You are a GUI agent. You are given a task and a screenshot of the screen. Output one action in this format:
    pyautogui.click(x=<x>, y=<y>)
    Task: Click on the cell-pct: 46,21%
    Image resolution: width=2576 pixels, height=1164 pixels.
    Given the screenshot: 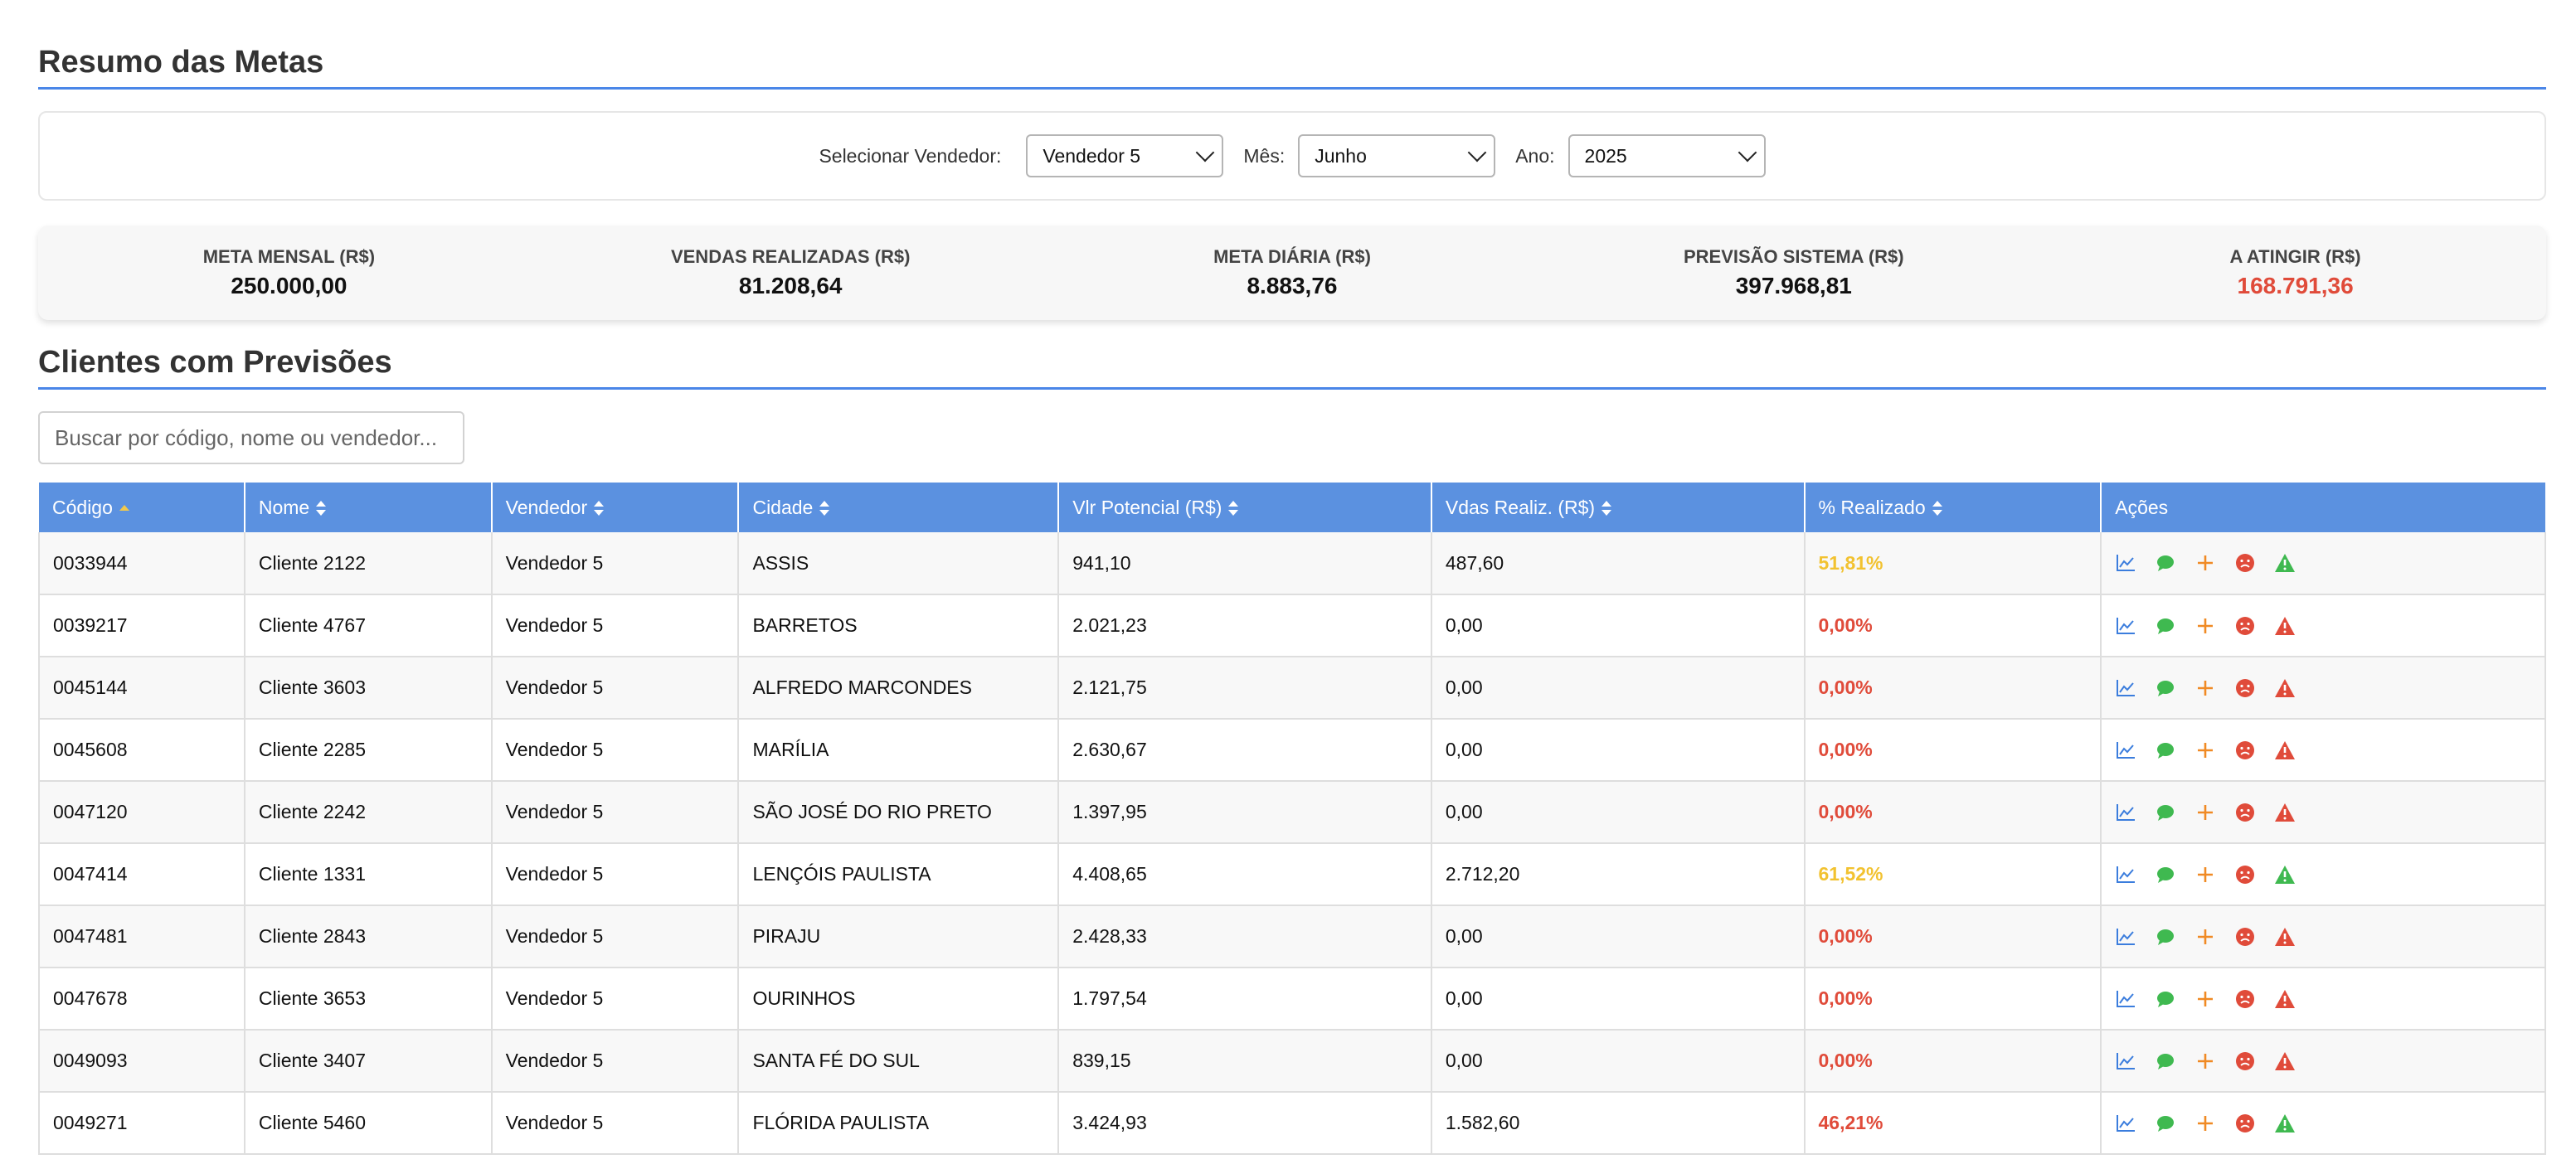 What is the action you would take?
    pyautogui.click(x=1953, y=1123)
    